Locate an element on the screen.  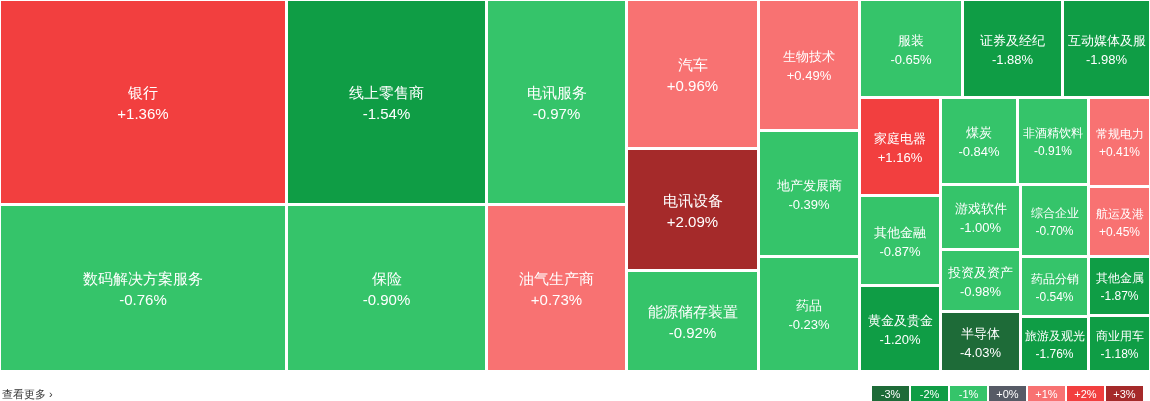
data-label: -1% is located at coordinates (968, 394).